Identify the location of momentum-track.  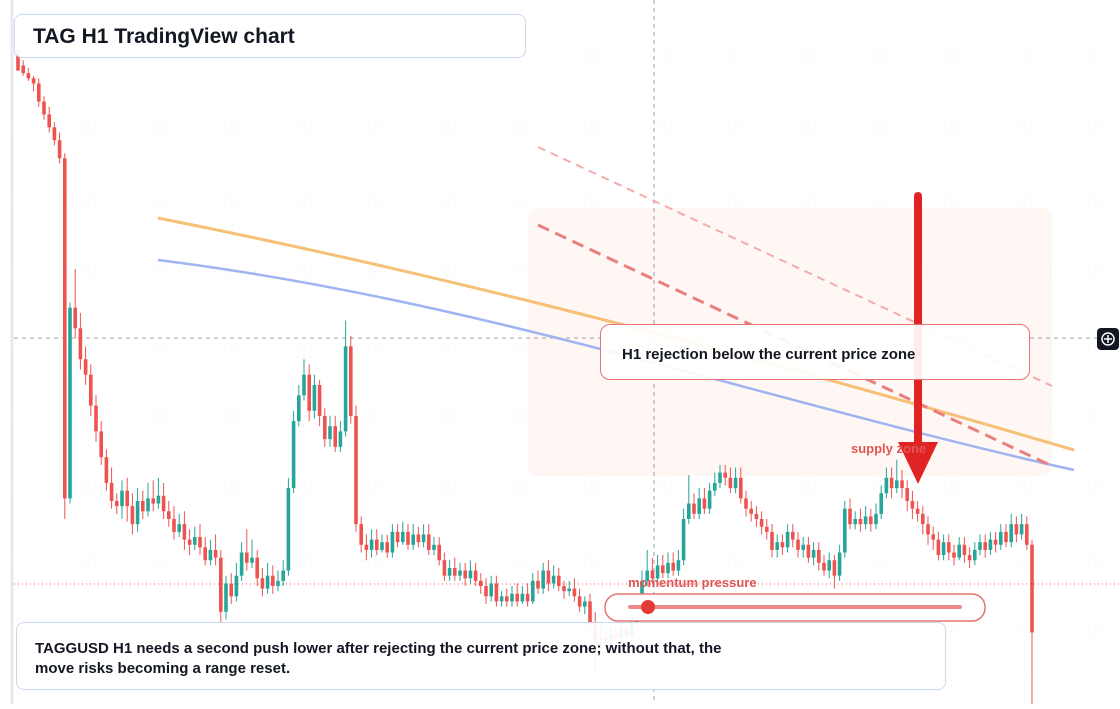
(795, 607).